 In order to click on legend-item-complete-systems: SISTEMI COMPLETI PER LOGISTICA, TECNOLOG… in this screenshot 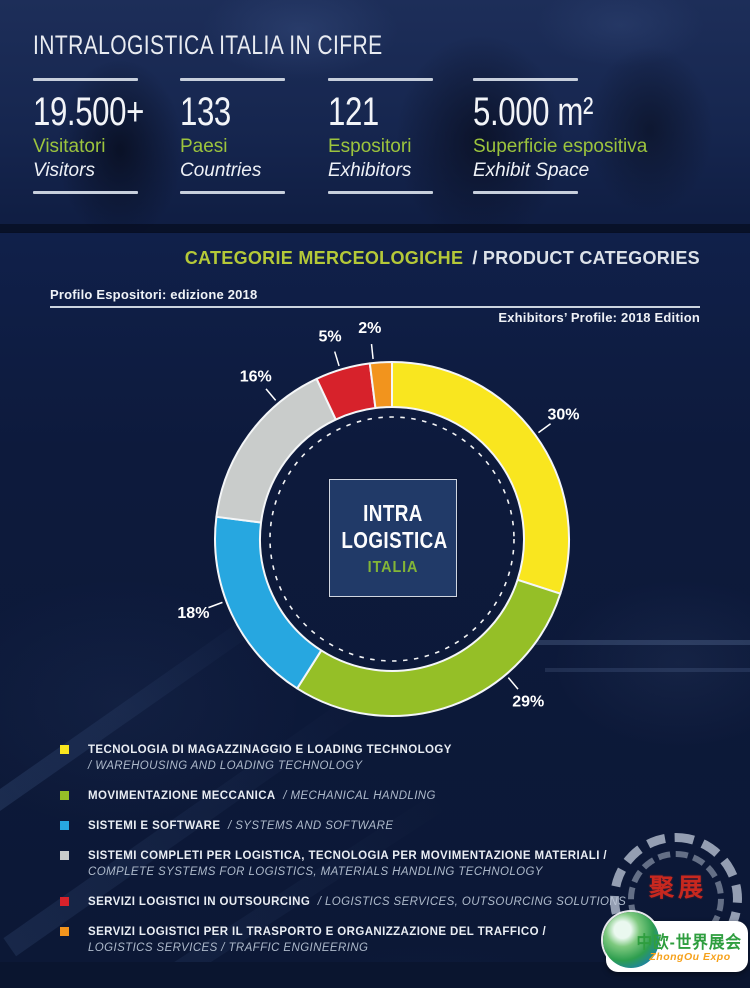, I will do `click(370, 864)`.